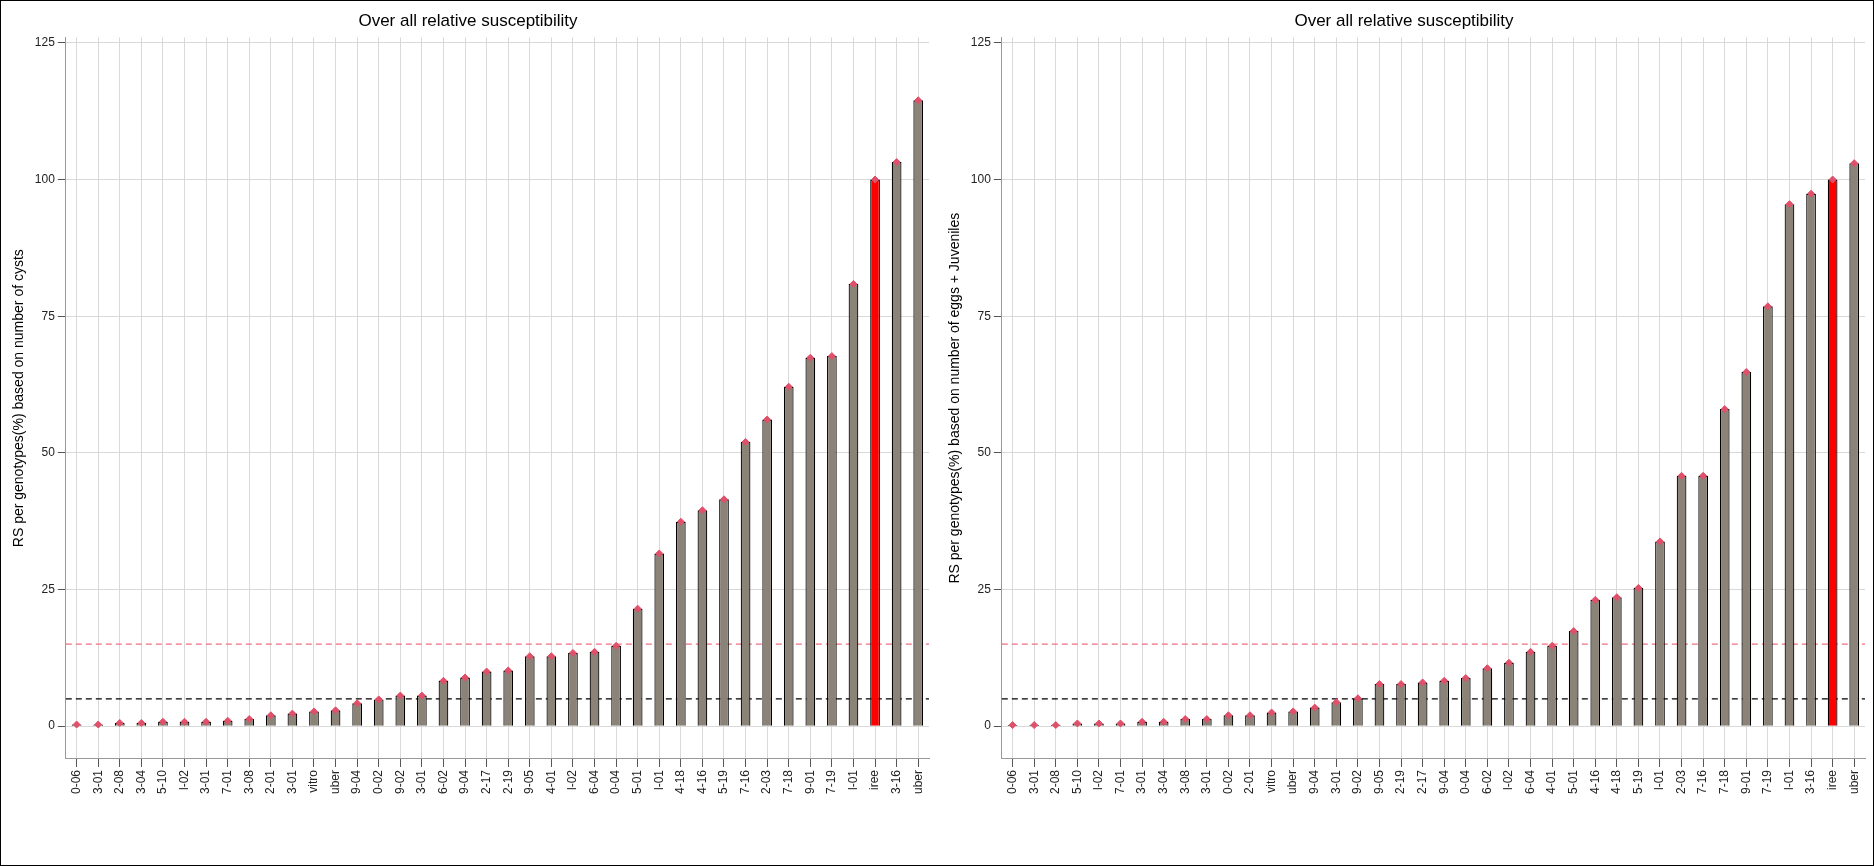 Image resolution: width=1874 pixels, height=866 pixels. Describe the element at coordinates (18, 398) in the screenshot. I see `y-axis-title: RS per genotypes(%) based on number of cysts` at that location.